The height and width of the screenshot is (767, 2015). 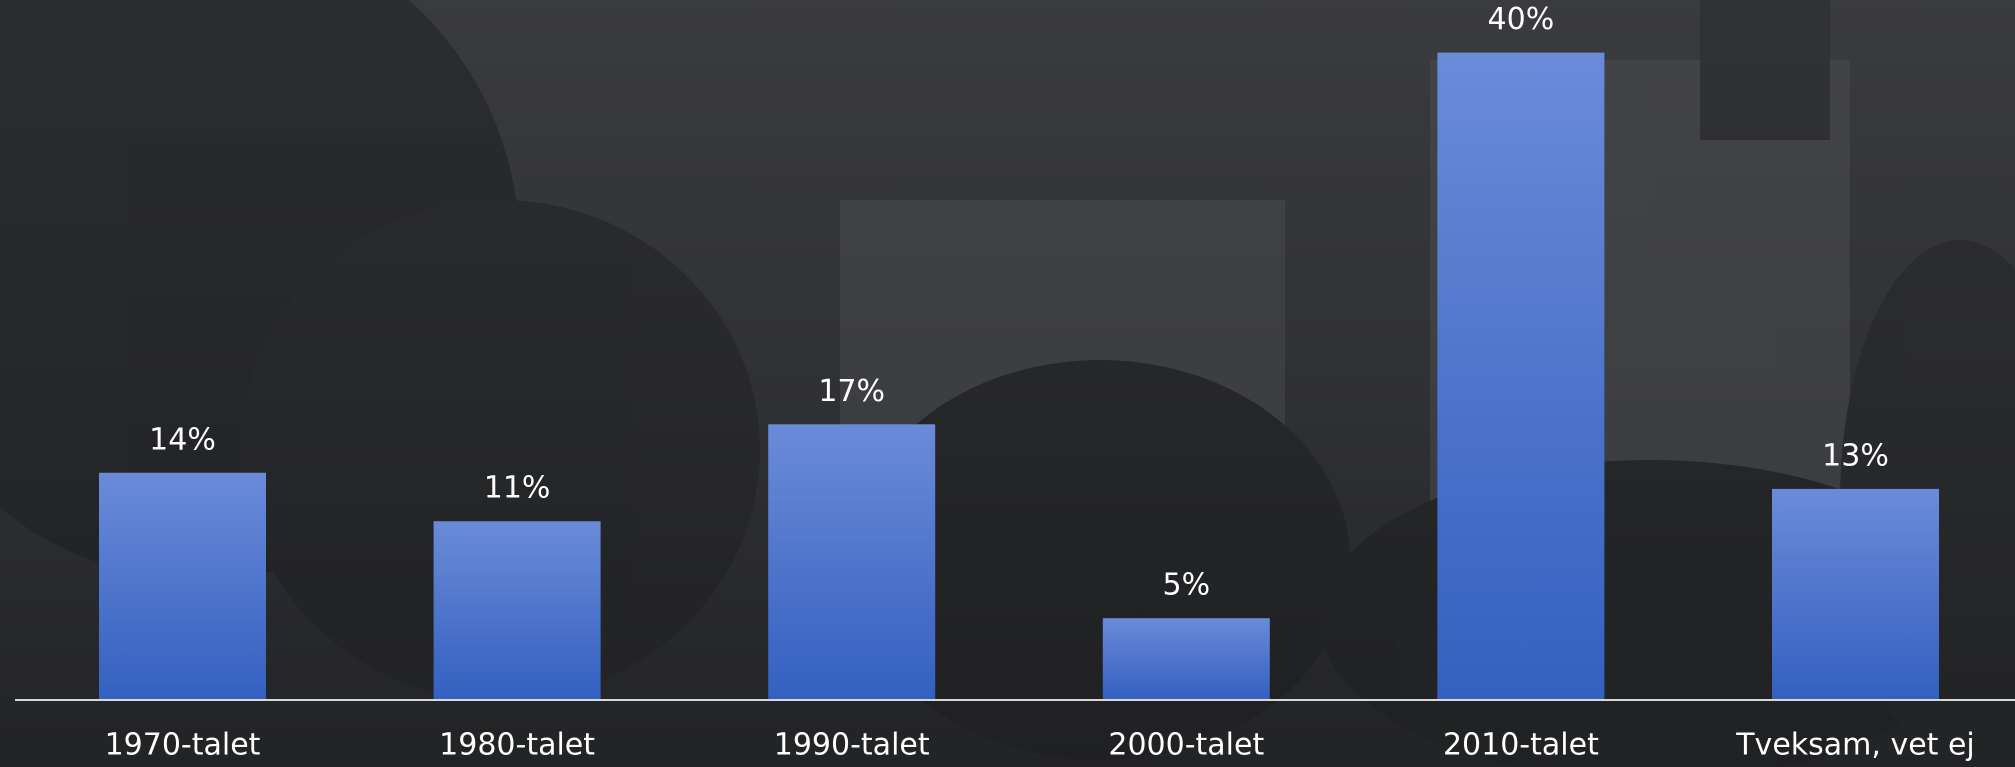 I want to click on value-label: 40%, so click(x=1521, y=19).